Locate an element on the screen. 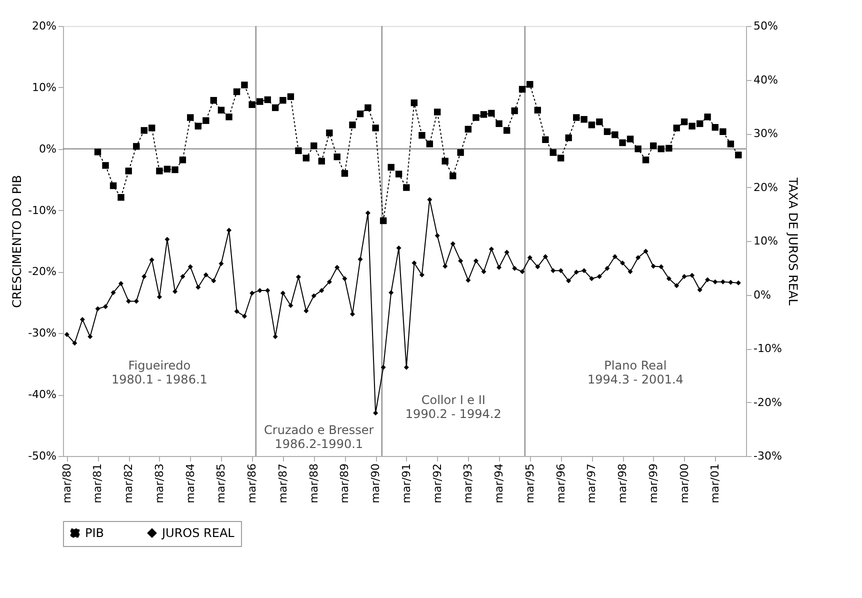  y-tick-label: -10% is located at coordinates (42, 210).